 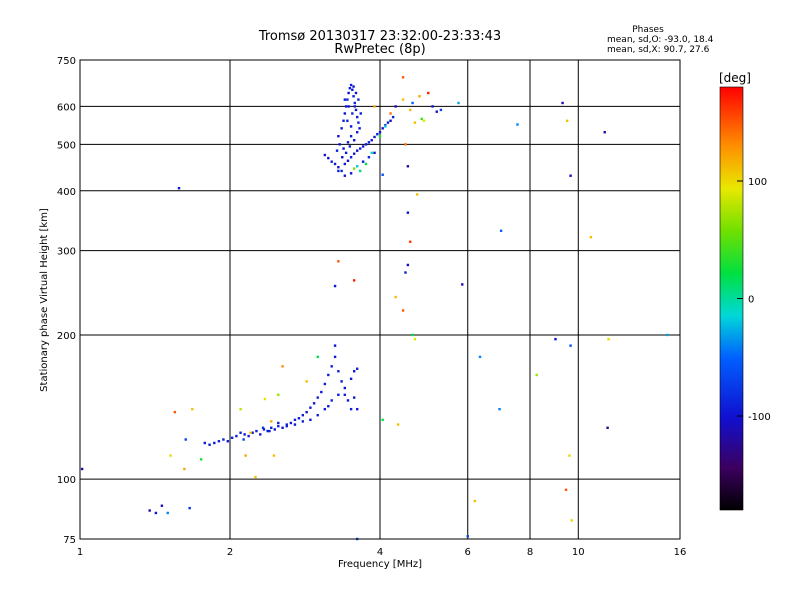 I want to click on x-tick-label: 4, so click(x=380, y=552).